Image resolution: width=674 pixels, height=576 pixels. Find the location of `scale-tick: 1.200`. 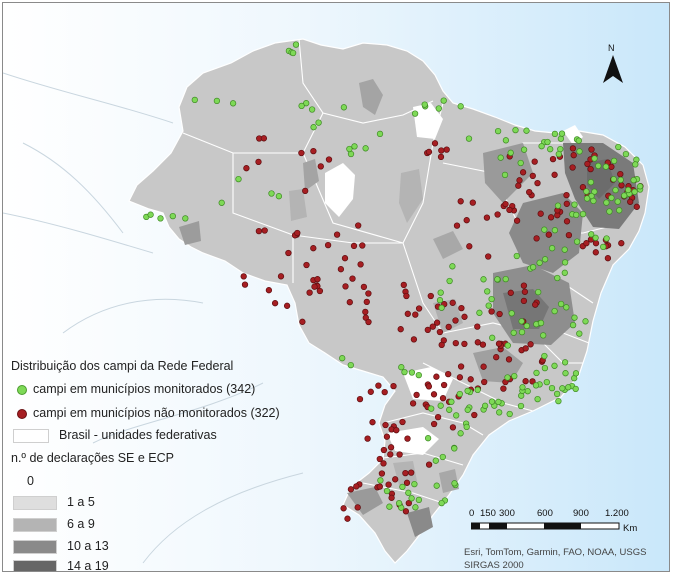

scale-tick: 1.200 is located at coordinates (617, 513).